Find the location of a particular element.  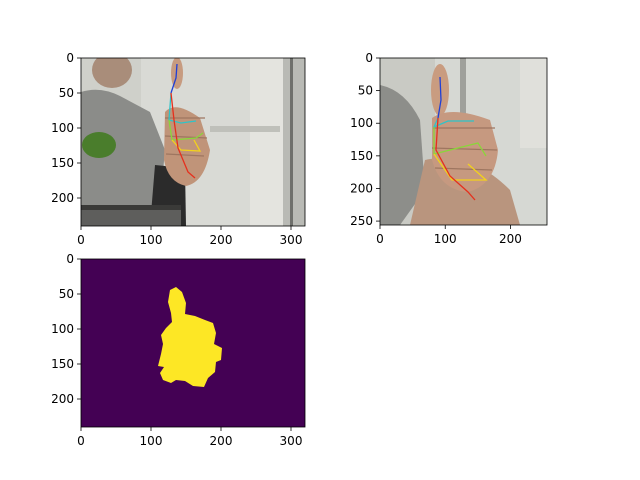

frame-skeleton-thumb is located at coordinates (174, 78).